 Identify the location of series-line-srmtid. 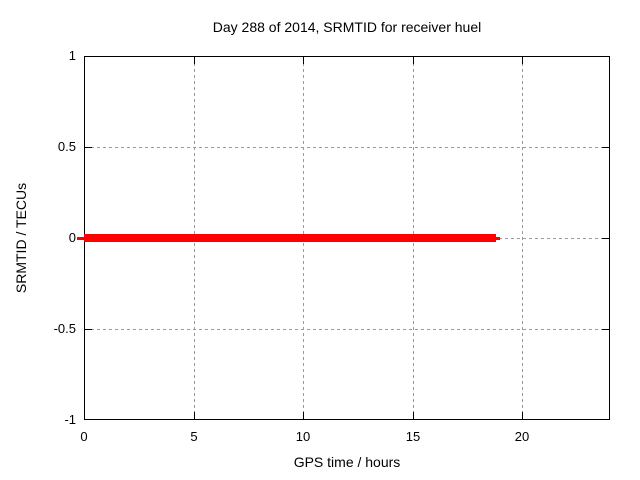
(290, 238).